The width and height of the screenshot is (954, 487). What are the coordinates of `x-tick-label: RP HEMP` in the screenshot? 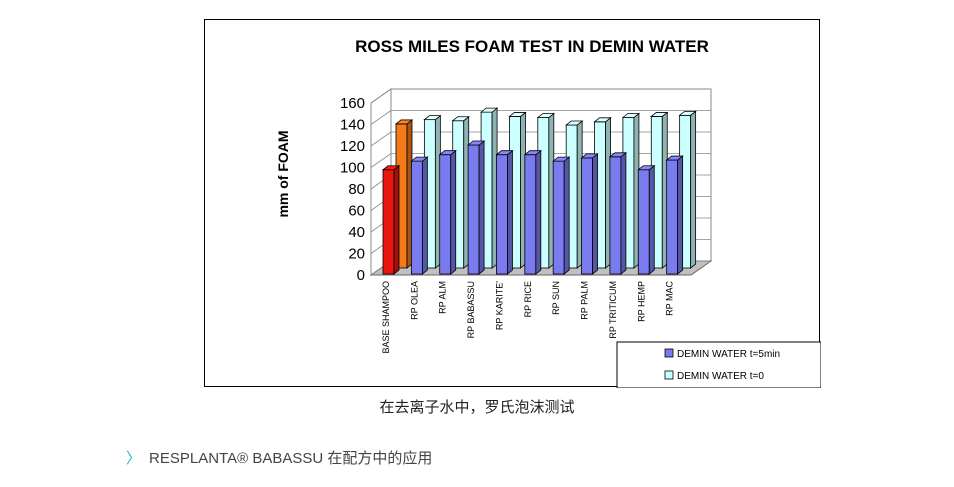 It's located at (641, 301).